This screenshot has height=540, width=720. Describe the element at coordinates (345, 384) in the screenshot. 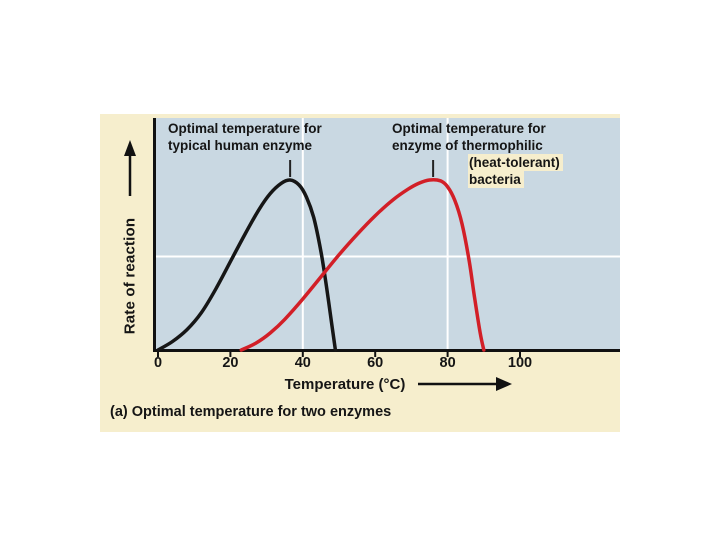

I see `x-axis-label: Temperature (°C)` at that location.